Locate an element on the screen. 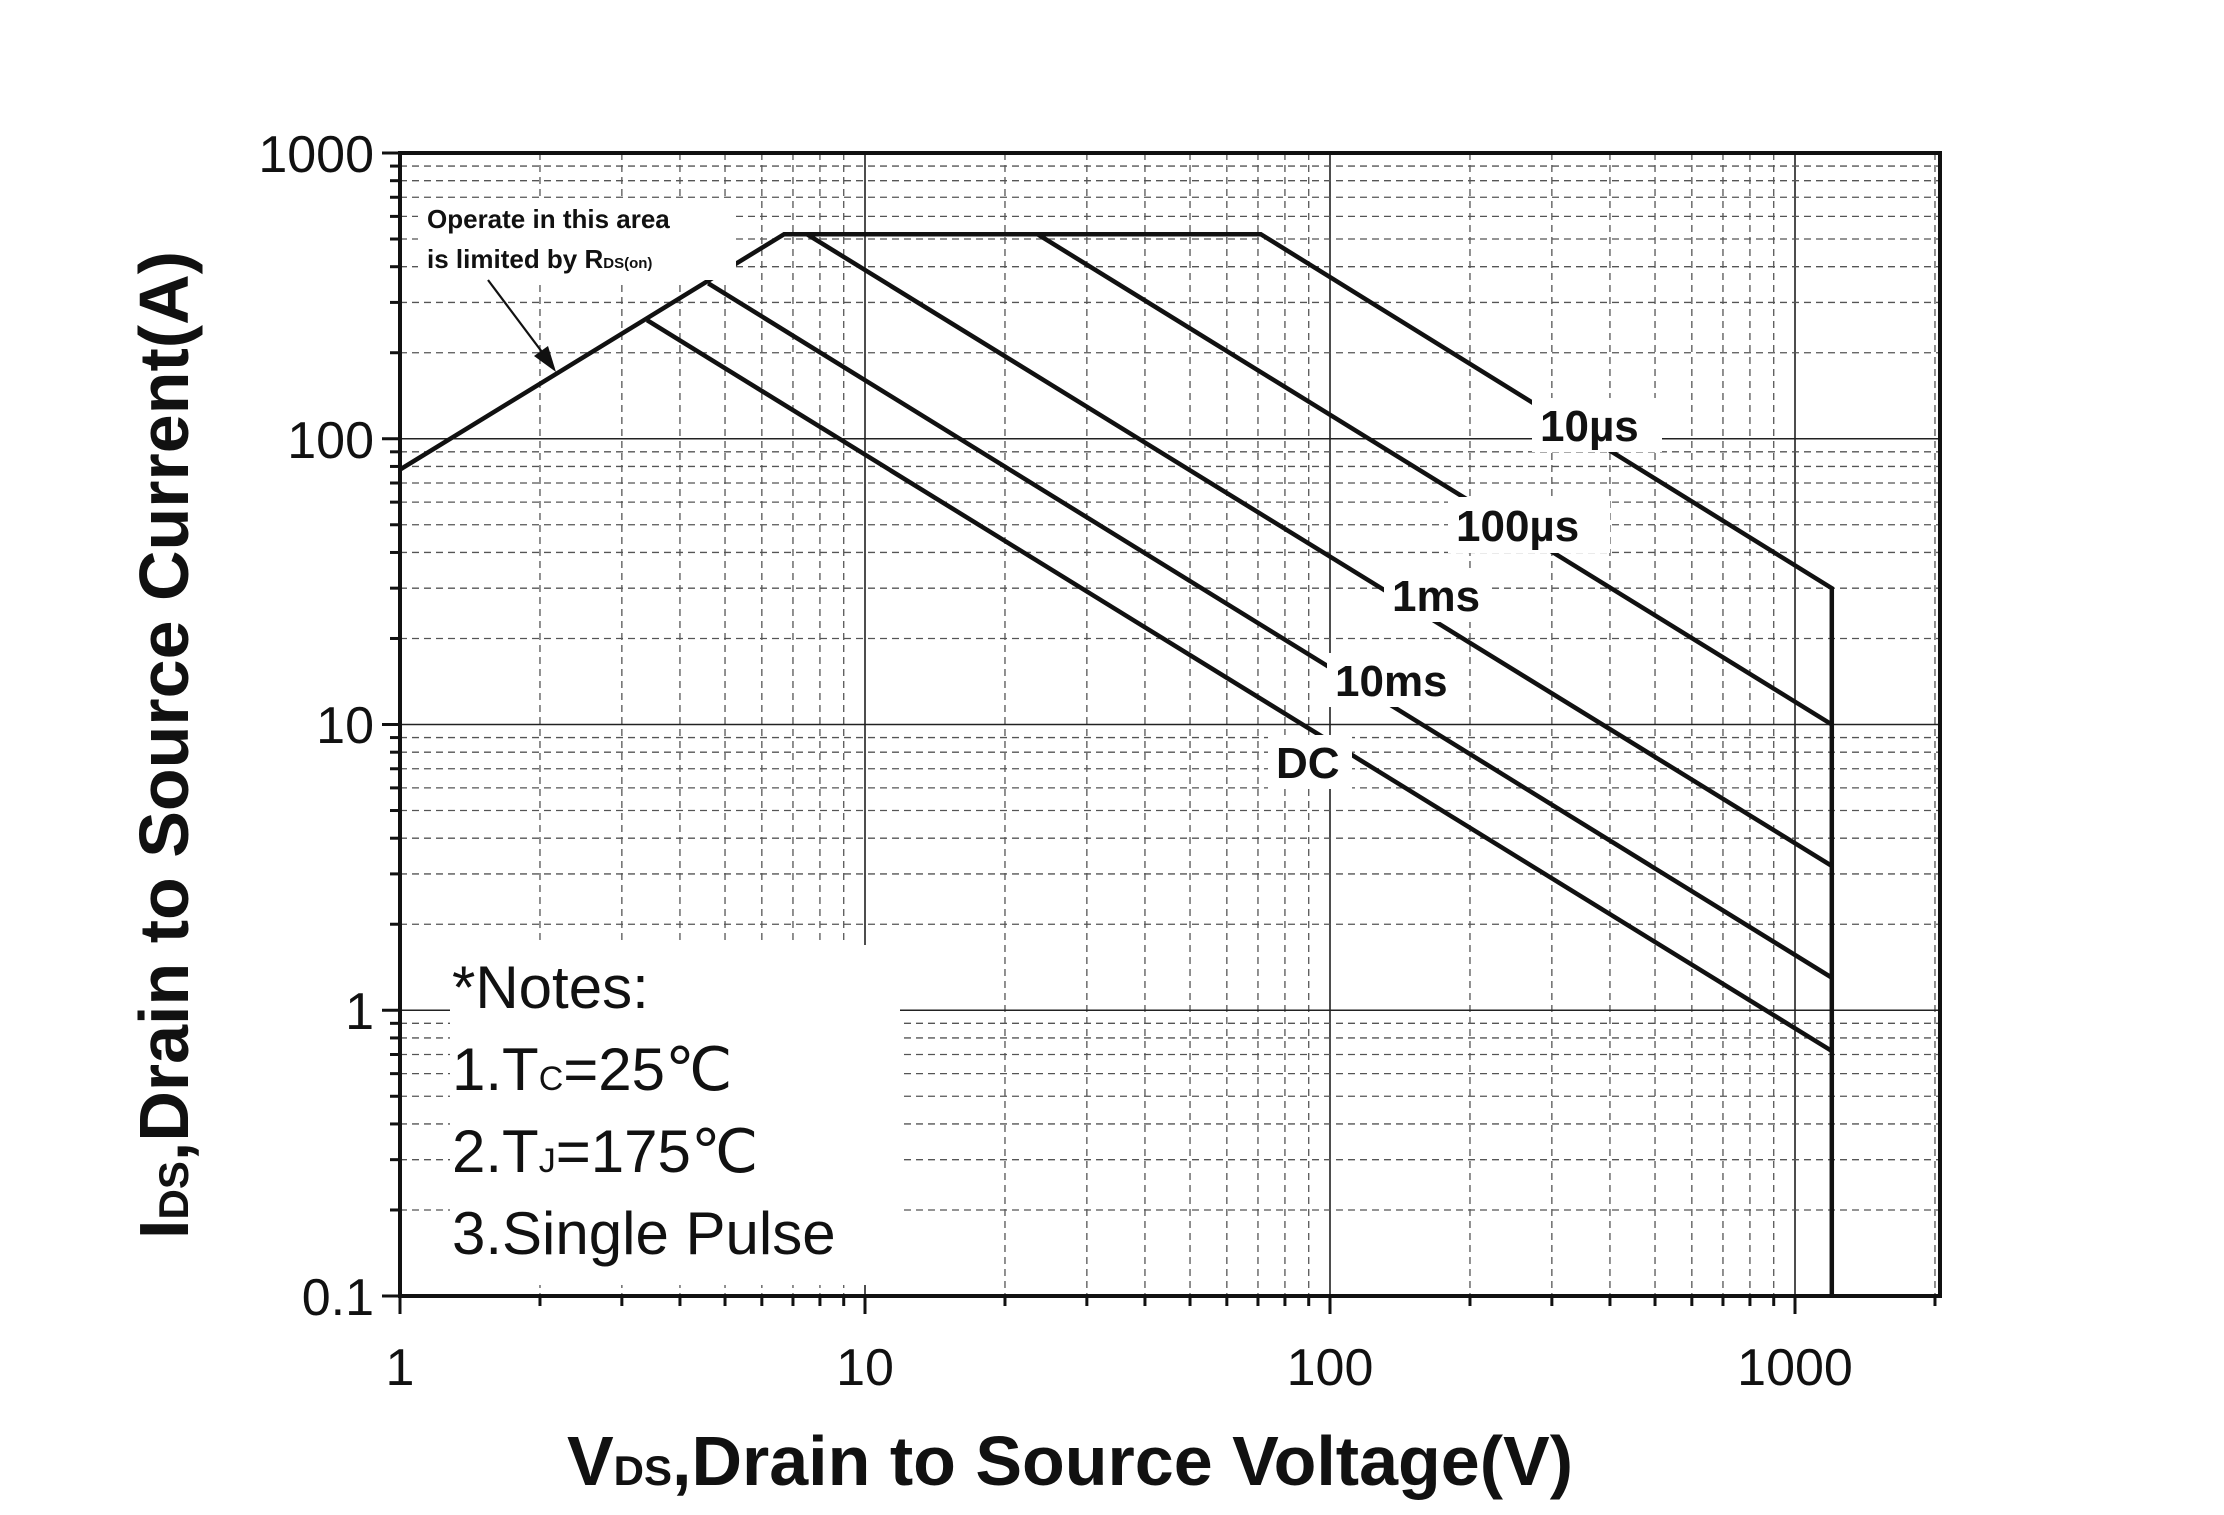  annotation-arrowhead is located at coordinates (545, 359).